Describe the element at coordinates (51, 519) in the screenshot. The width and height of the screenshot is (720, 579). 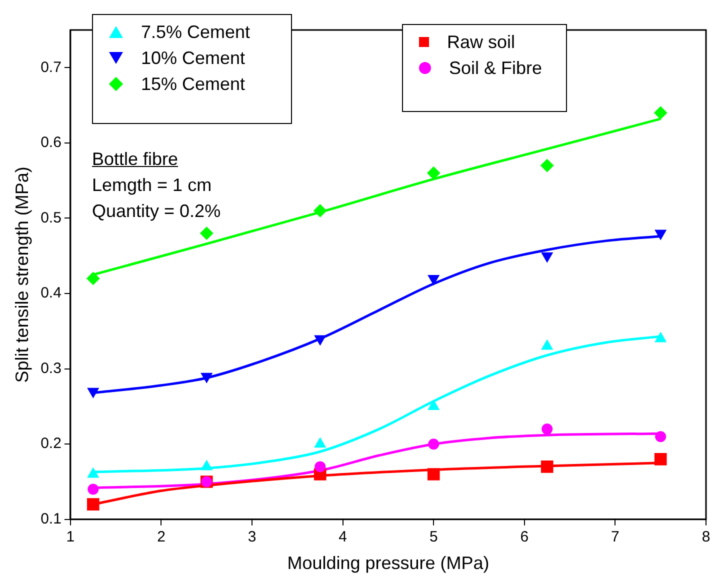
I see `y-tick-label: 0.1` at that location.